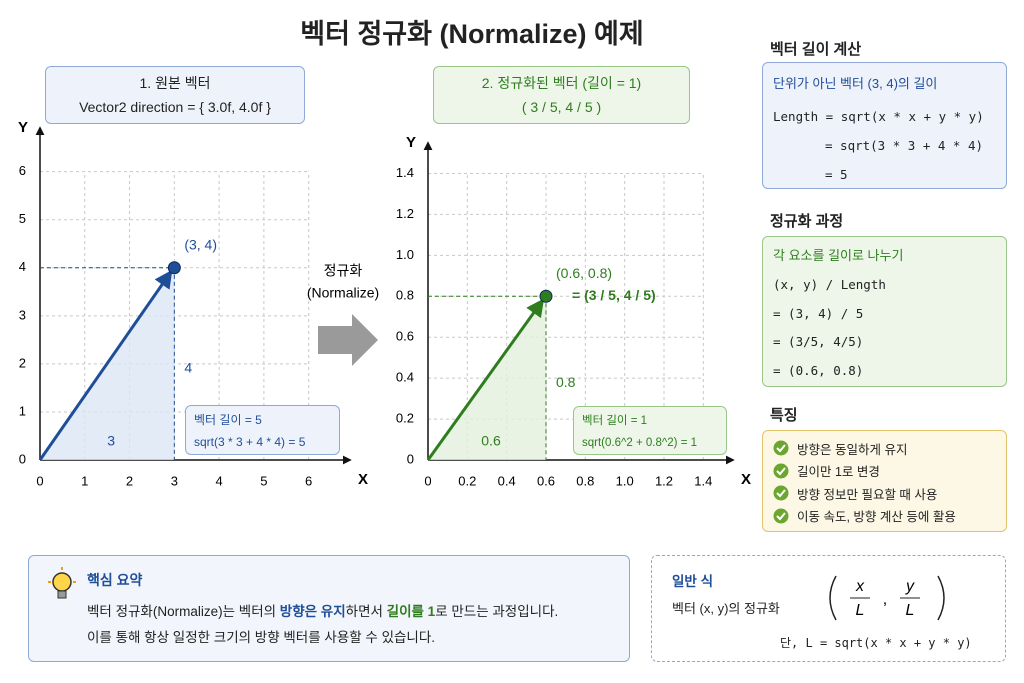 This screenshot has height=683, width=1024. What do you see at coordinates (566, 382) in the screenshot?
I see `y-component-label: 0.8` at bounding box center [566, 382].